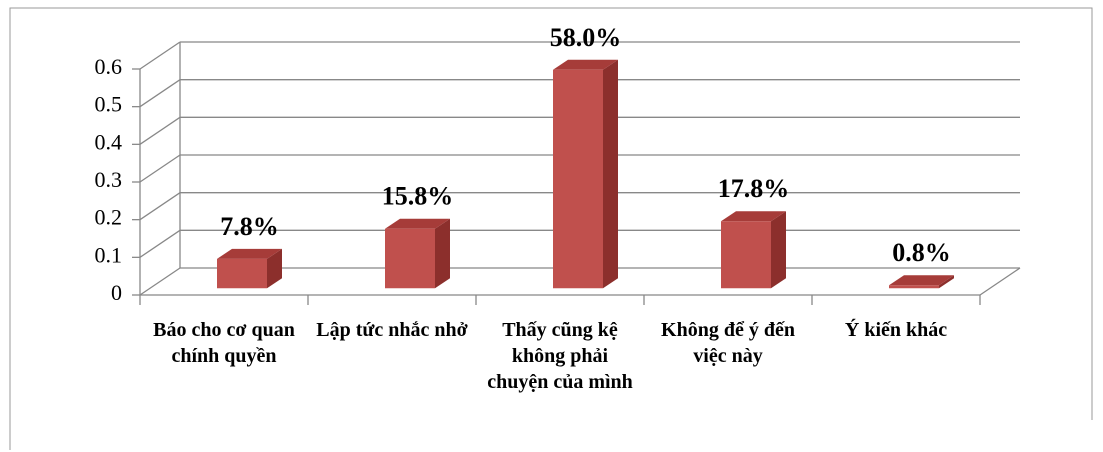 The image size is (1103, 452). I want to click on x-tick-label: Thấy cũng kệ không phải chuyện của mình, so click(560, 356).